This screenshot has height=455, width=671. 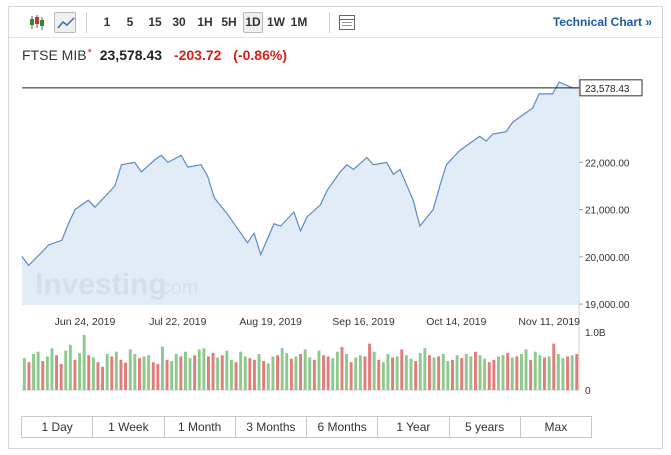 I want to click on interval-button-30: 30, so click(x=179, y=22).